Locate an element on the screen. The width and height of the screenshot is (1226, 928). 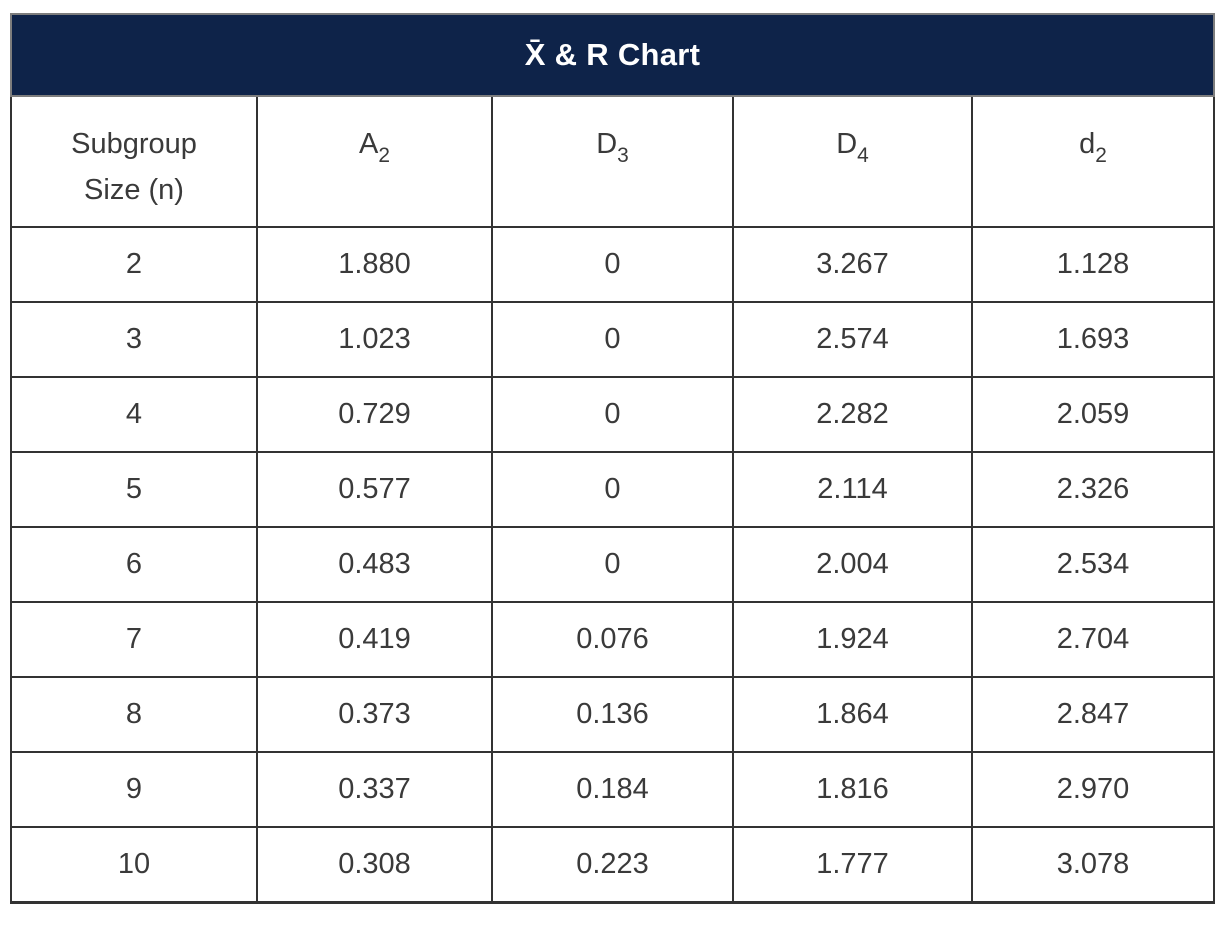
cell-subgroup-size: 8 is located at coordinates (134, 714).